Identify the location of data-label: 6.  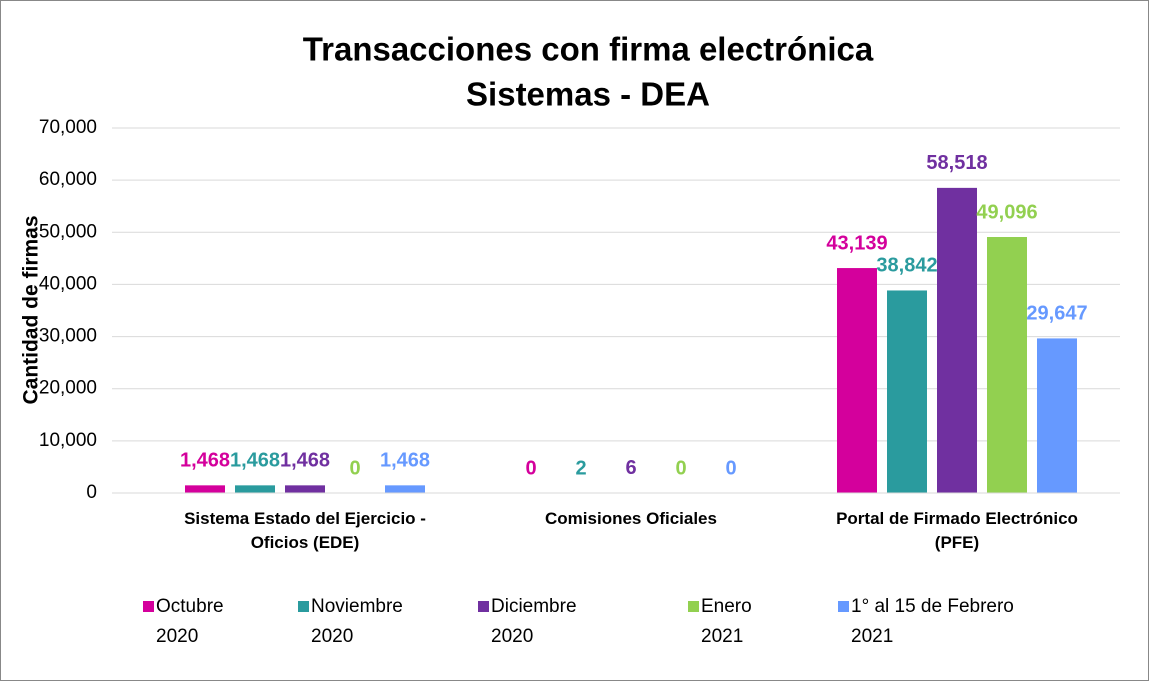
(630, 468).